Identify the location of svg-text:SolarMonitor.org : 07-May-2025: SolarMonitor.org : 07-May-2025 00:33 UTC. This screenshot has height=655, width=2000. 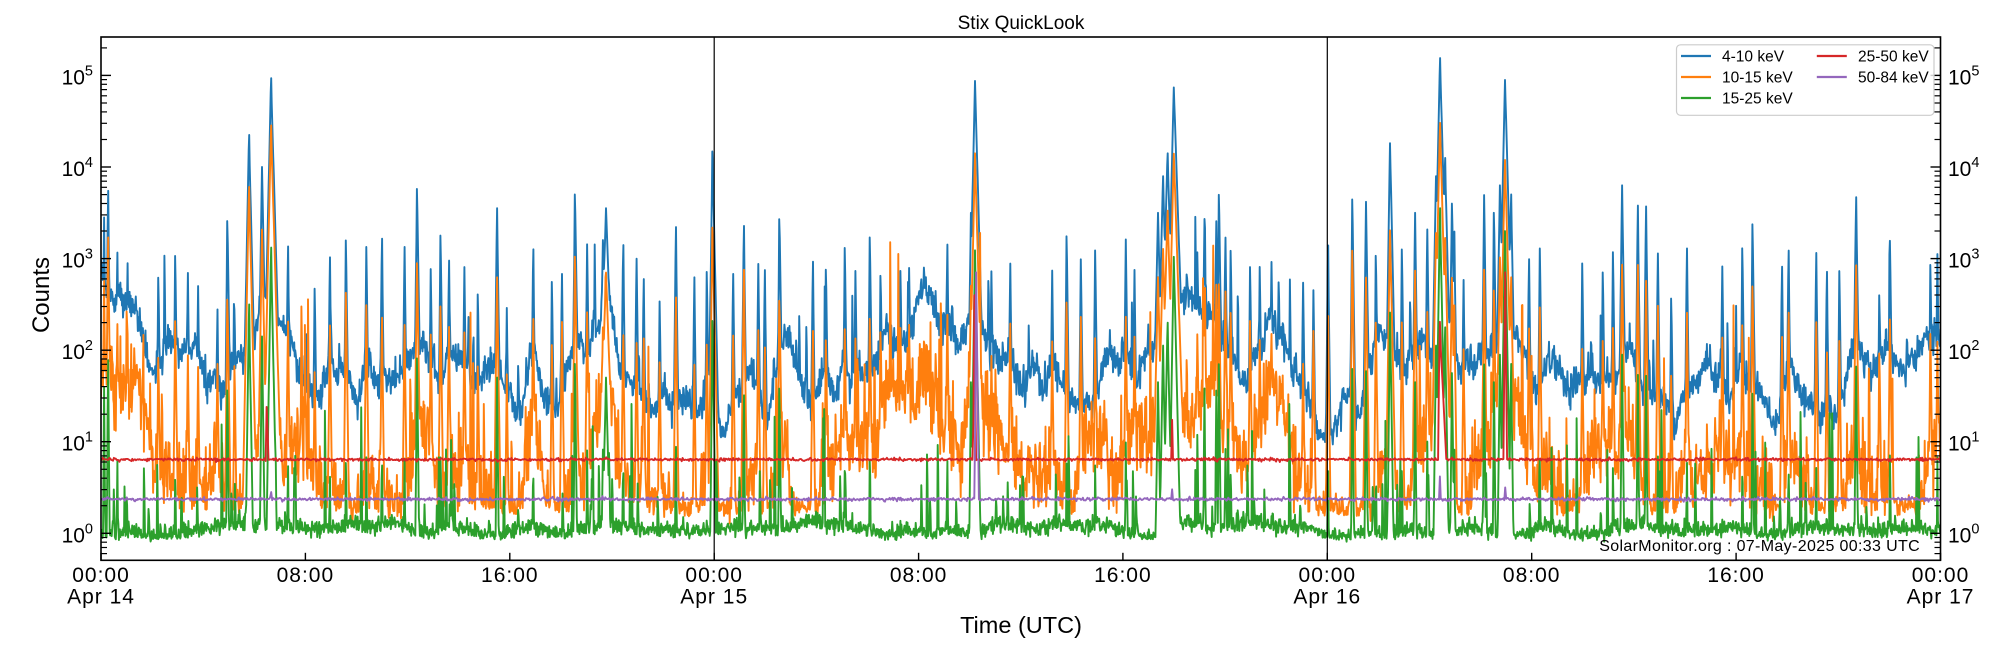
(1759, 546).